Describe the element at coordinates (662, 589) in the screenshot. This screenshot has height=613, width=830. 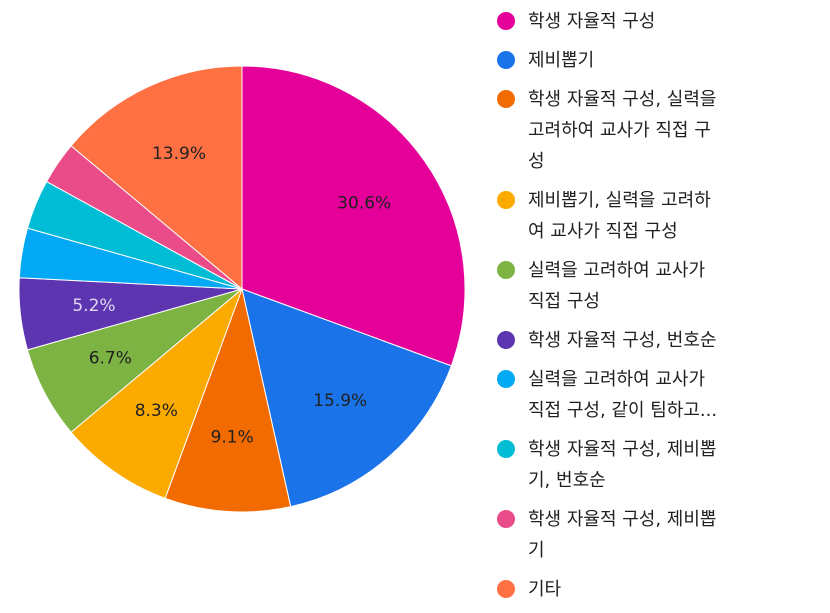
I see `legend-item-10: 기타` at that location.